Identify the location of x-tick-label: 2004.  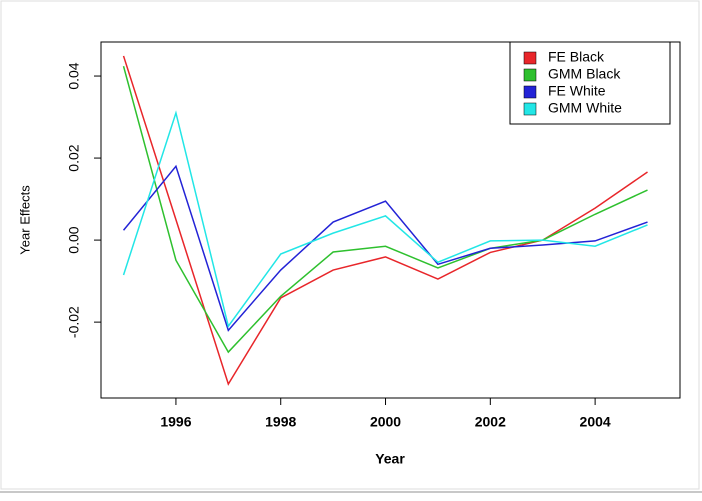
(595, 422).